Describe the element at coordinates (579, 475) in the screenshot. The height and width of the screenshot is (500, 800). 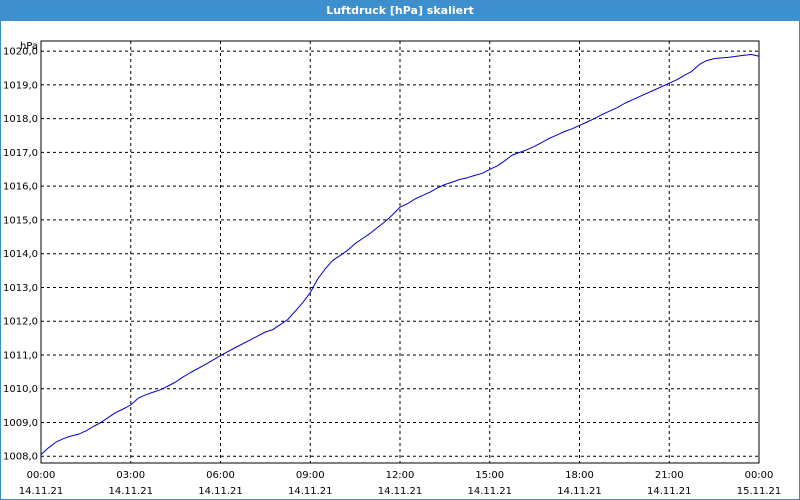
I see `x-tick-time-label: 18:00` at that location.